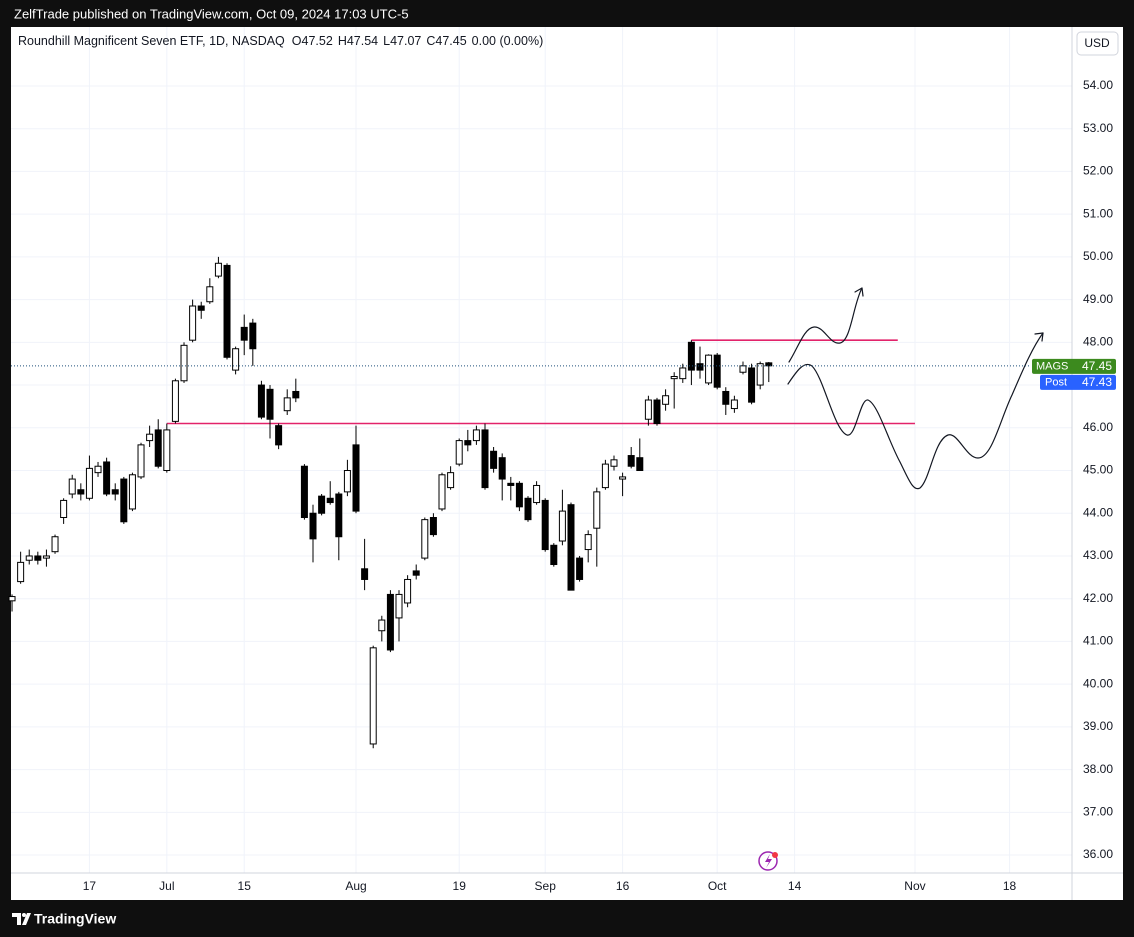 The height and width of the screenshot is (937, 1134). What do you see at coordinates (1098, 213) in the screenshot?
I see `y-tick-label: 51.00` at bounding box center [1098, 213].